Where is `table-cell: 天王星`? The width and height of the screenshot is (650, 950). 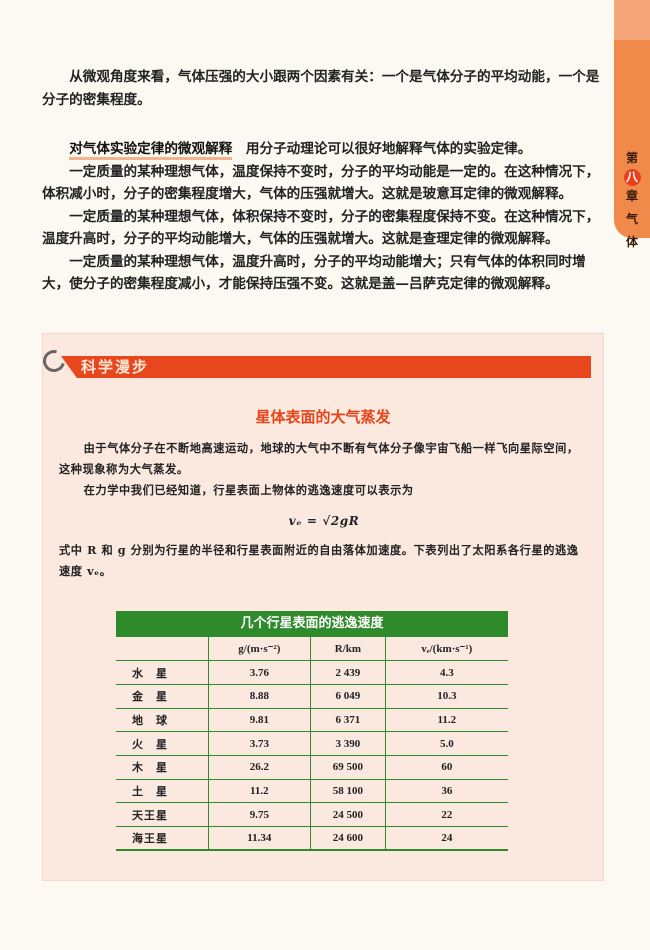
table-cell: 天王星 is located at coordinates (162, 814).